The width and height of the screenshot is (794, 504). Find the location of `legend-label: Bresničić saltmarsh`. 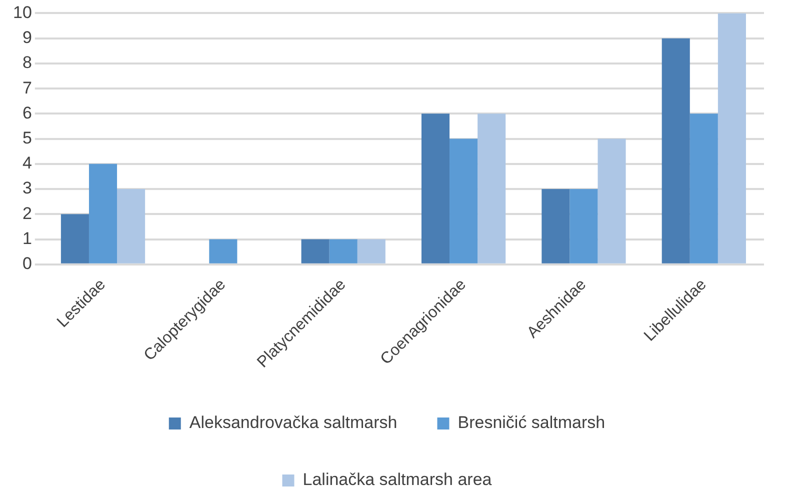

legend-label: Bresničić saltmarsh is located at coordinates (532, 422).